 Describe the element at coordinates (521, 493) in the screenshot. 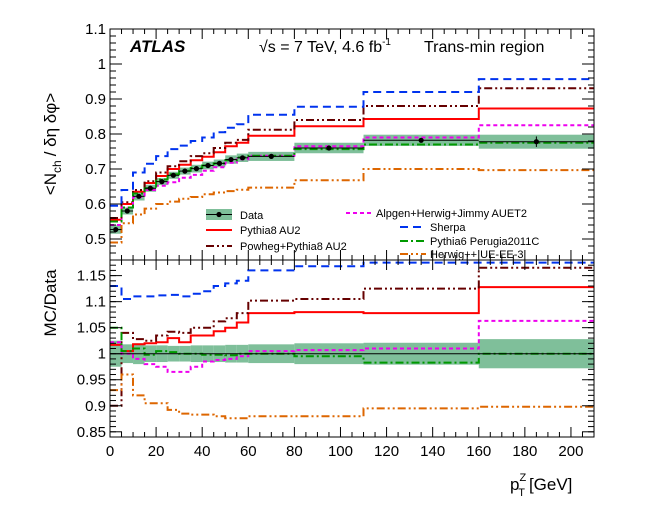

I see `xlabel-sub: T` at that location.